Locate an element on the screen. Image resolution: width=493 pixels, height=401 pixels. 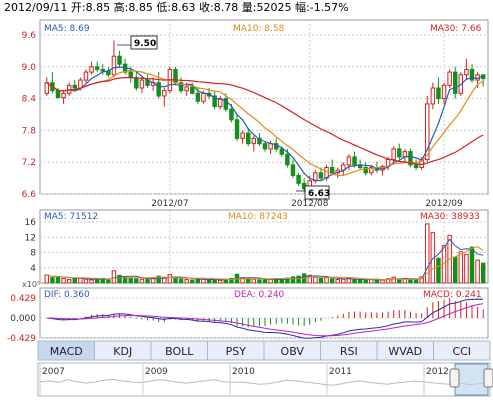
quote-date: 2012/09/11 is located at coordinates (36, 7).